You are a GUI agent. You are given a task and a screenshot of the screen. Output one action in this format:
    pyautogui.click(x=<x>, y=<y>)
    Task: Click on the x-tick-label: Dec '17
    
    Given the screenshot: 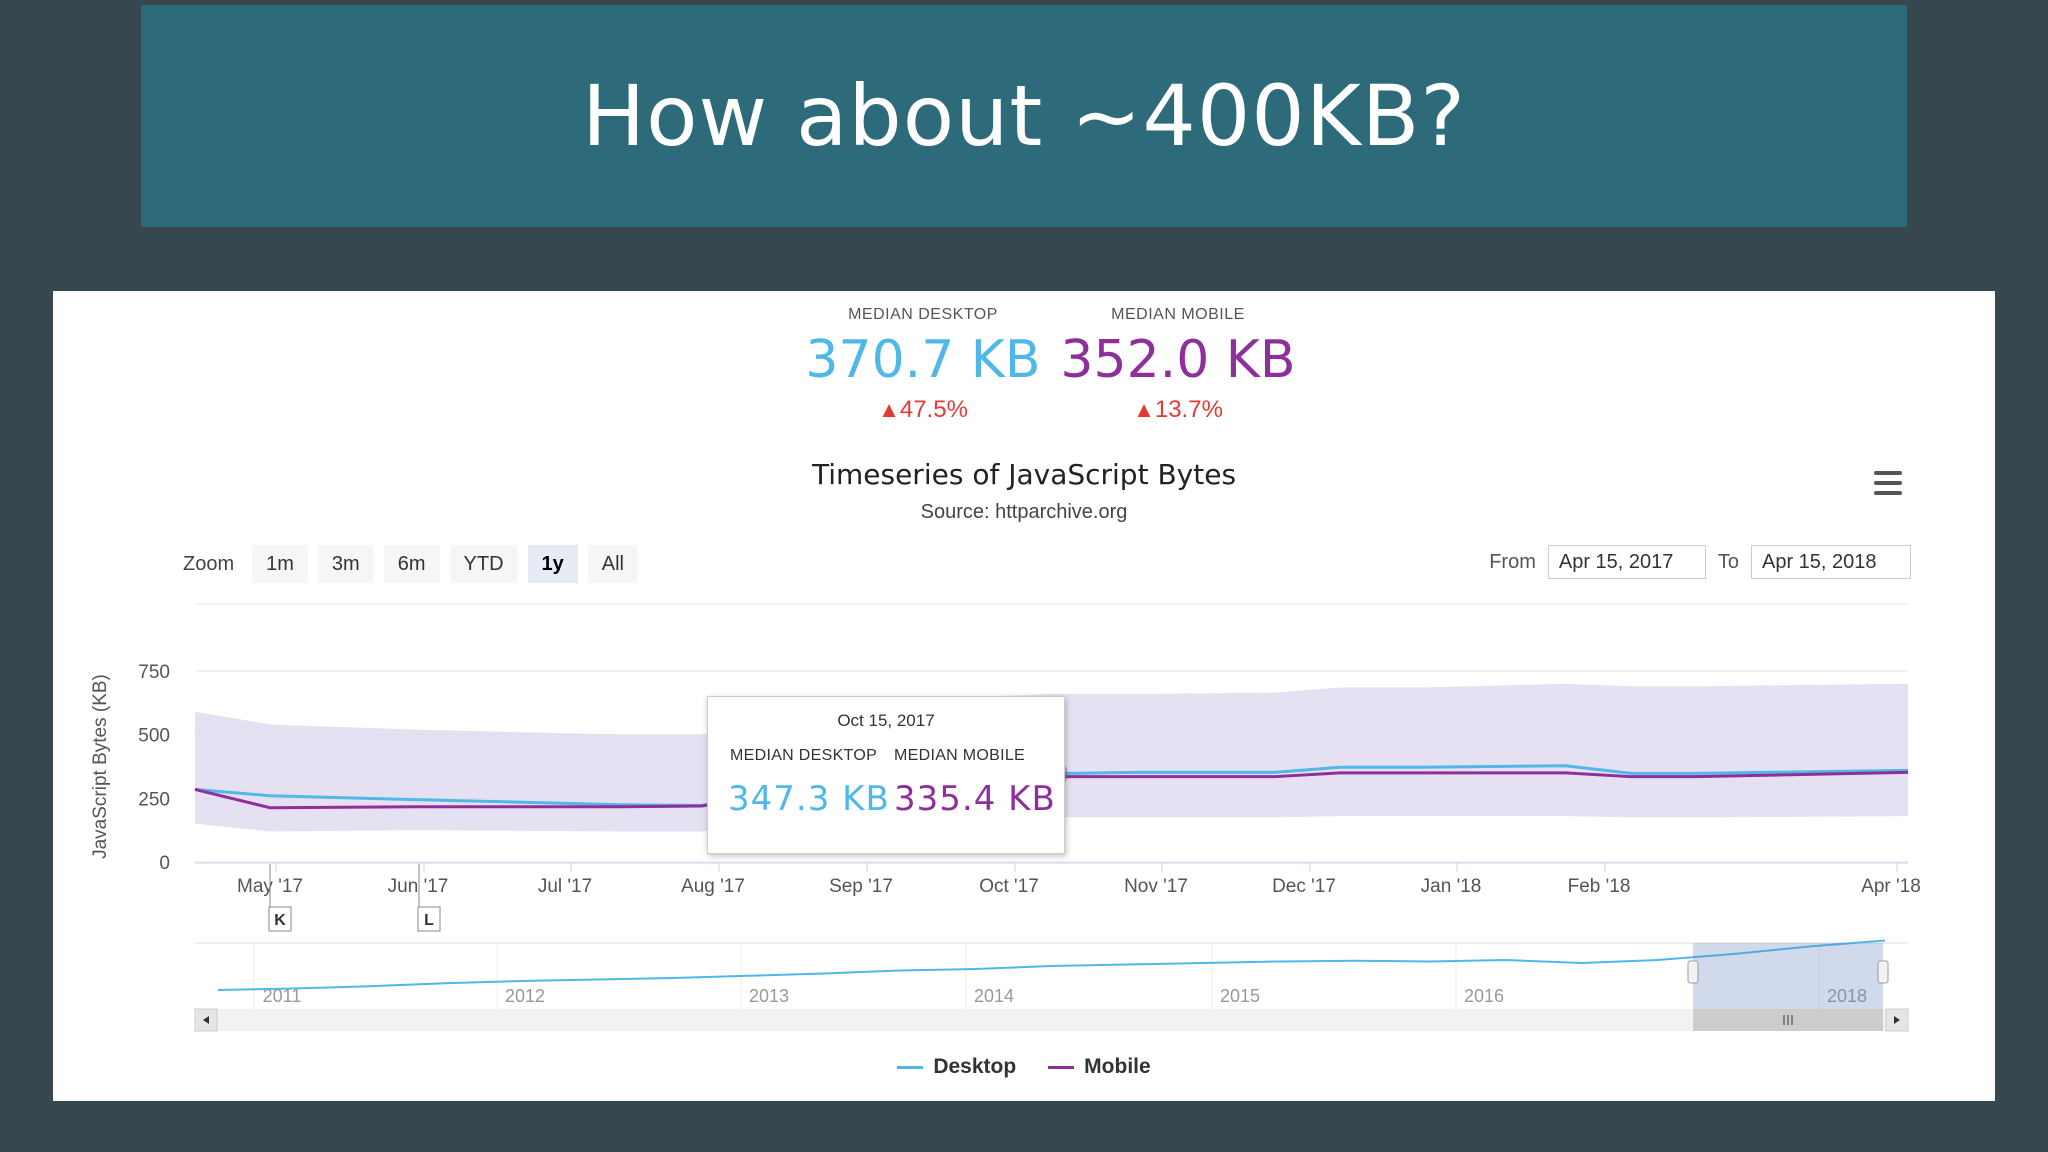 What is the action you would take?
    pyautogui.click(x=1304, y=886)
    